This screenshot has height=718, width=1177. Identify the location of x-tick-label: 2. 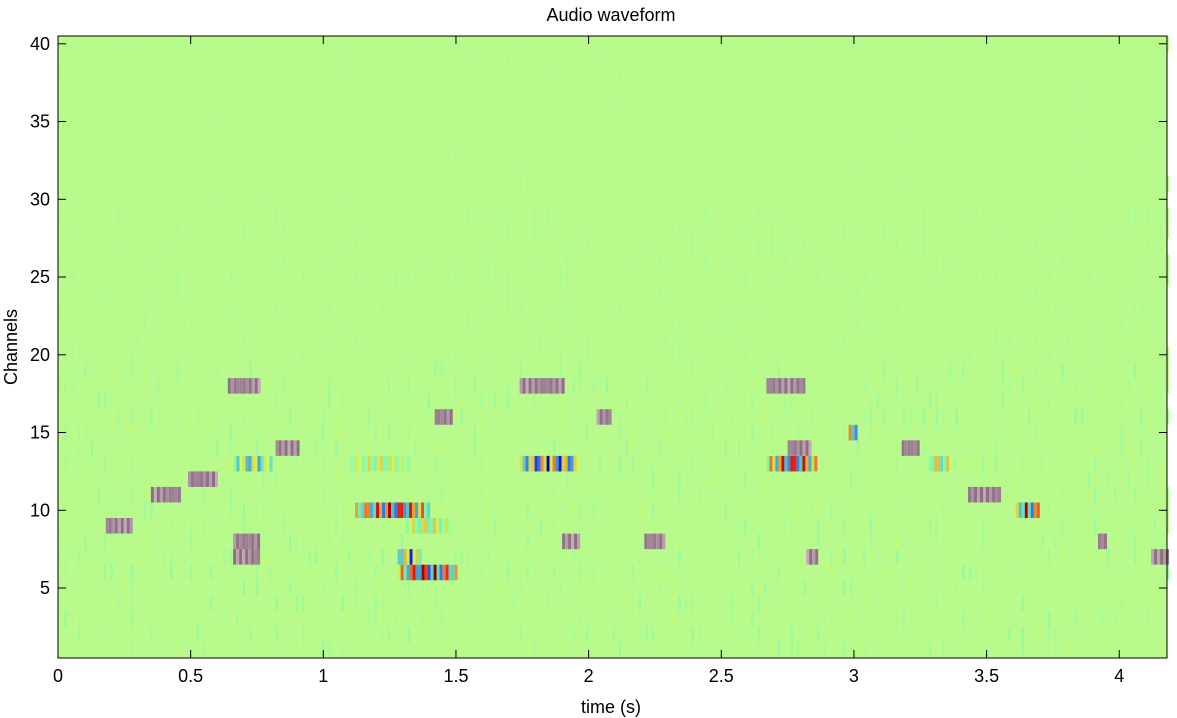
(589, 676).